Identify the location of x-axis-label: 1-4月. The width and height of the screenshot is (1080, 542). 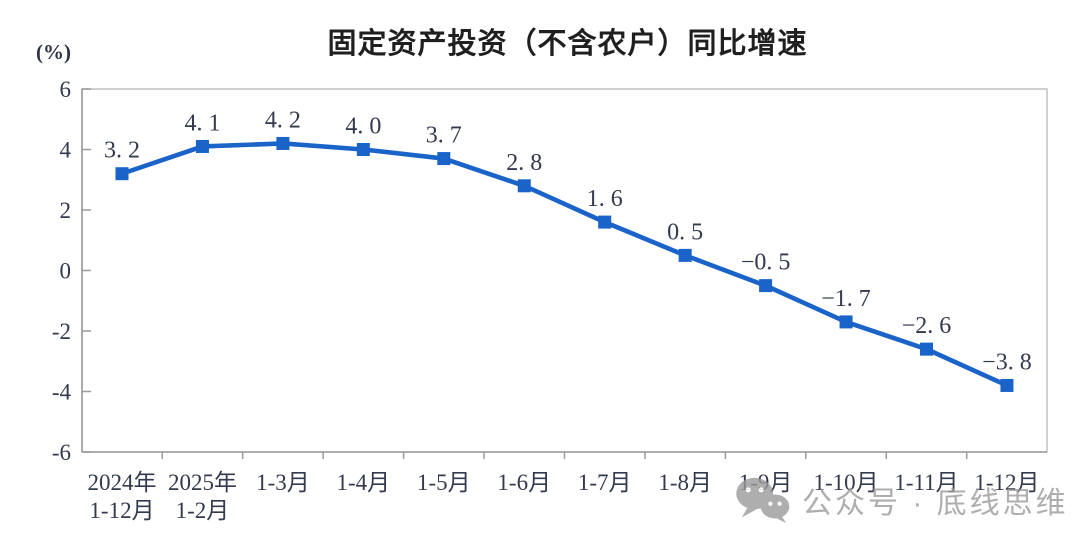
(364, 482).